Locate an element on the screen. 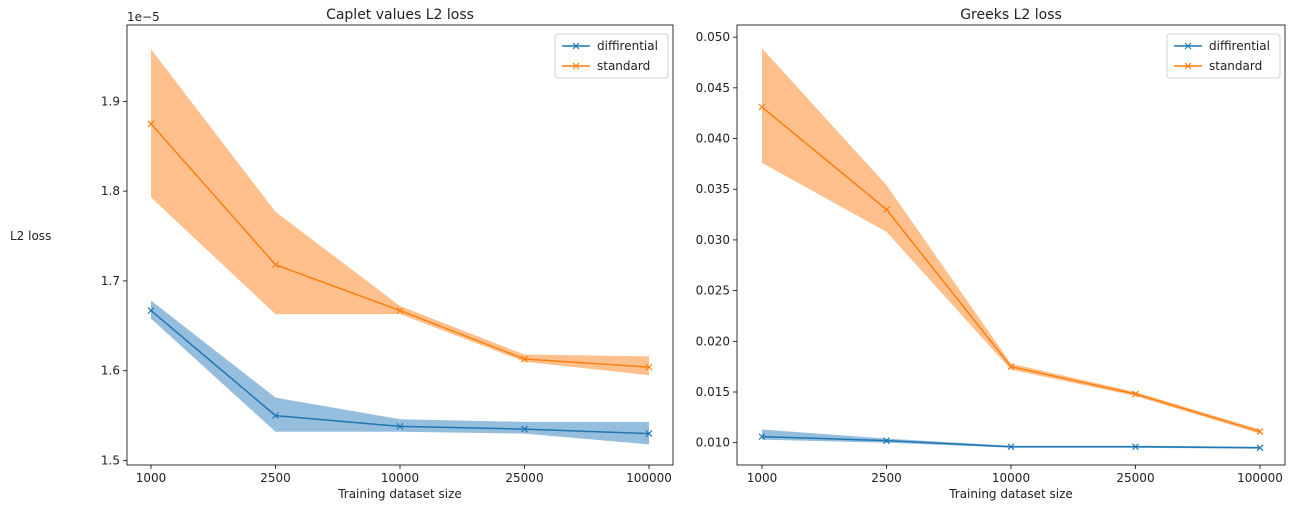  y-tick-label: 1.9 is located at coordinates (110, 101).